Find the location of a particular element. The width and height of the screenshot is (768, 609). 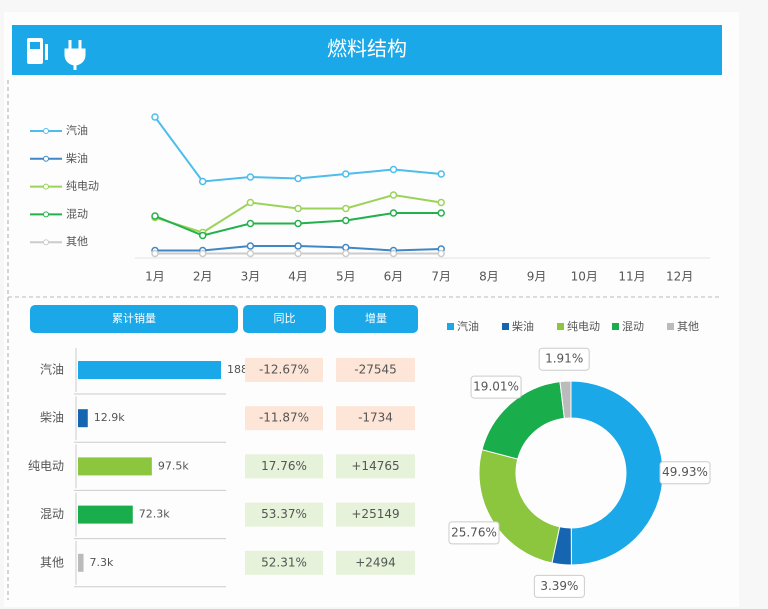

header-label: 增量 is located at coordinates (376, 318).